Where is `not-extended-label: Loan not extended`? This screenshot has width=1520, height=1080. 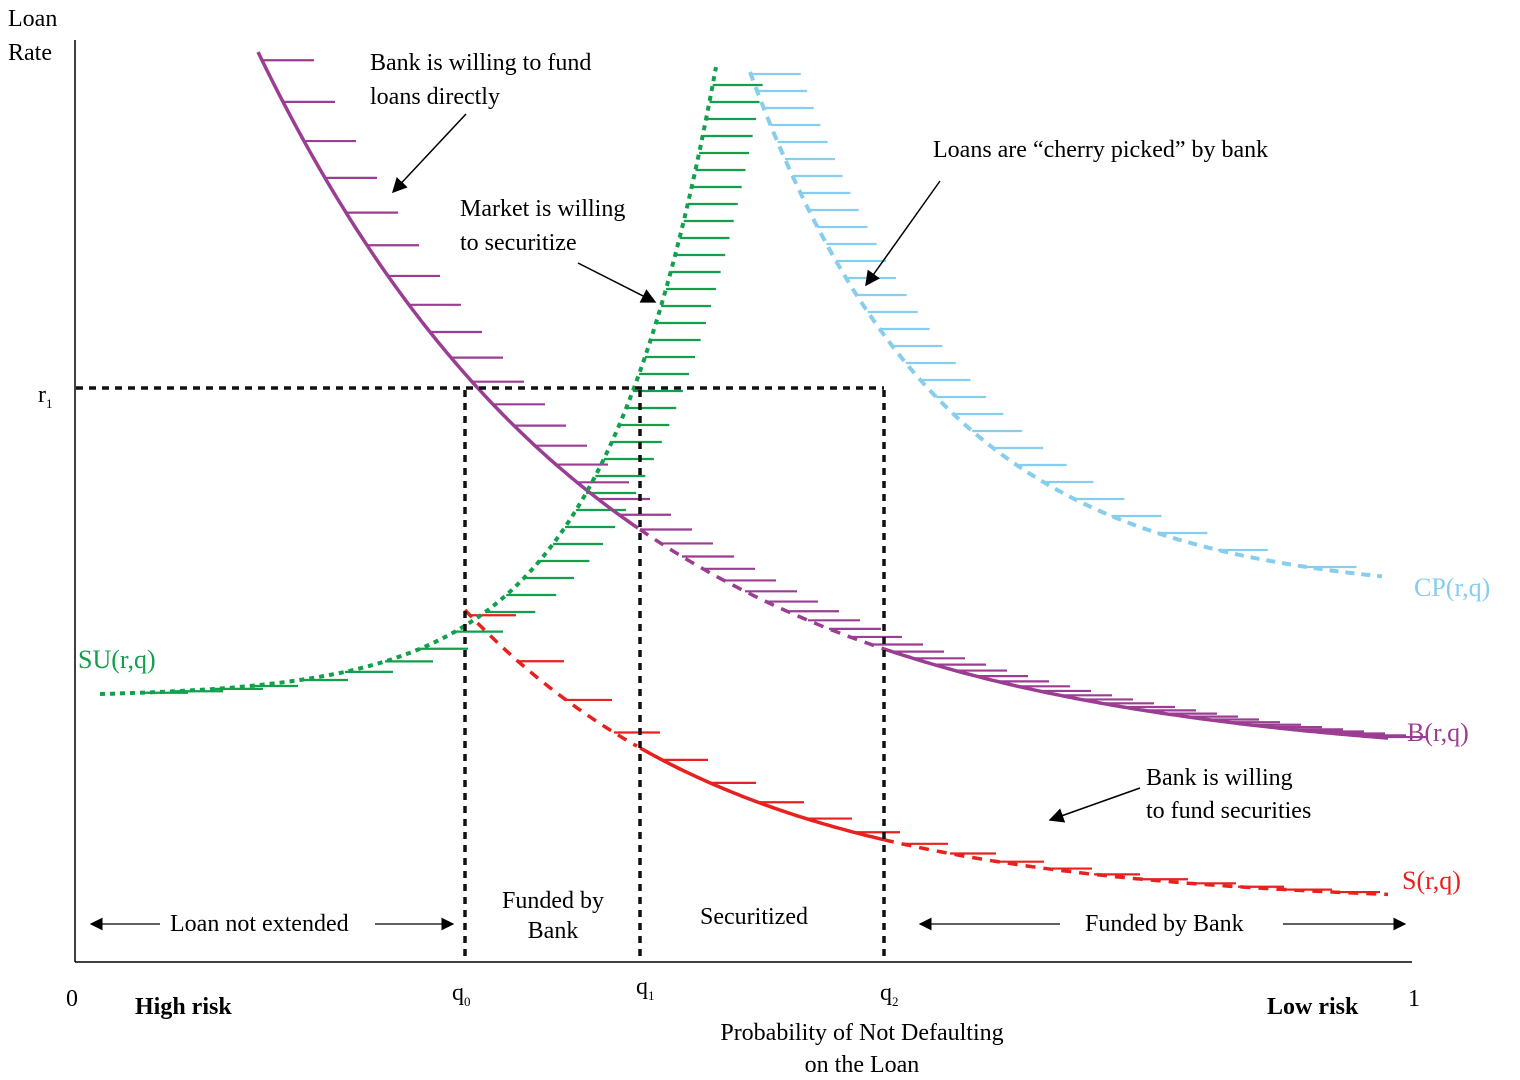 not-extended-label: Loan not extended is located at coordinates (259, 924).